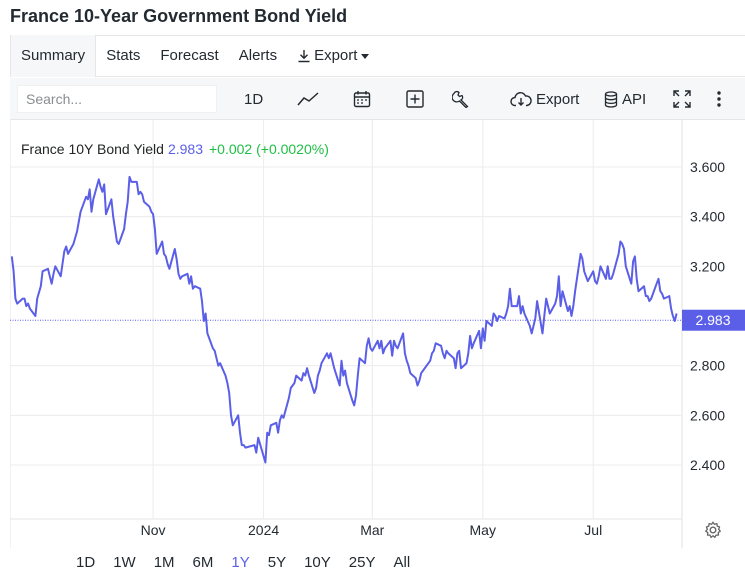 The image size is (745, 569). Describe the element at coordinates (317, 561) in the screenshot. I see `range-10y: 10Y` at that location.